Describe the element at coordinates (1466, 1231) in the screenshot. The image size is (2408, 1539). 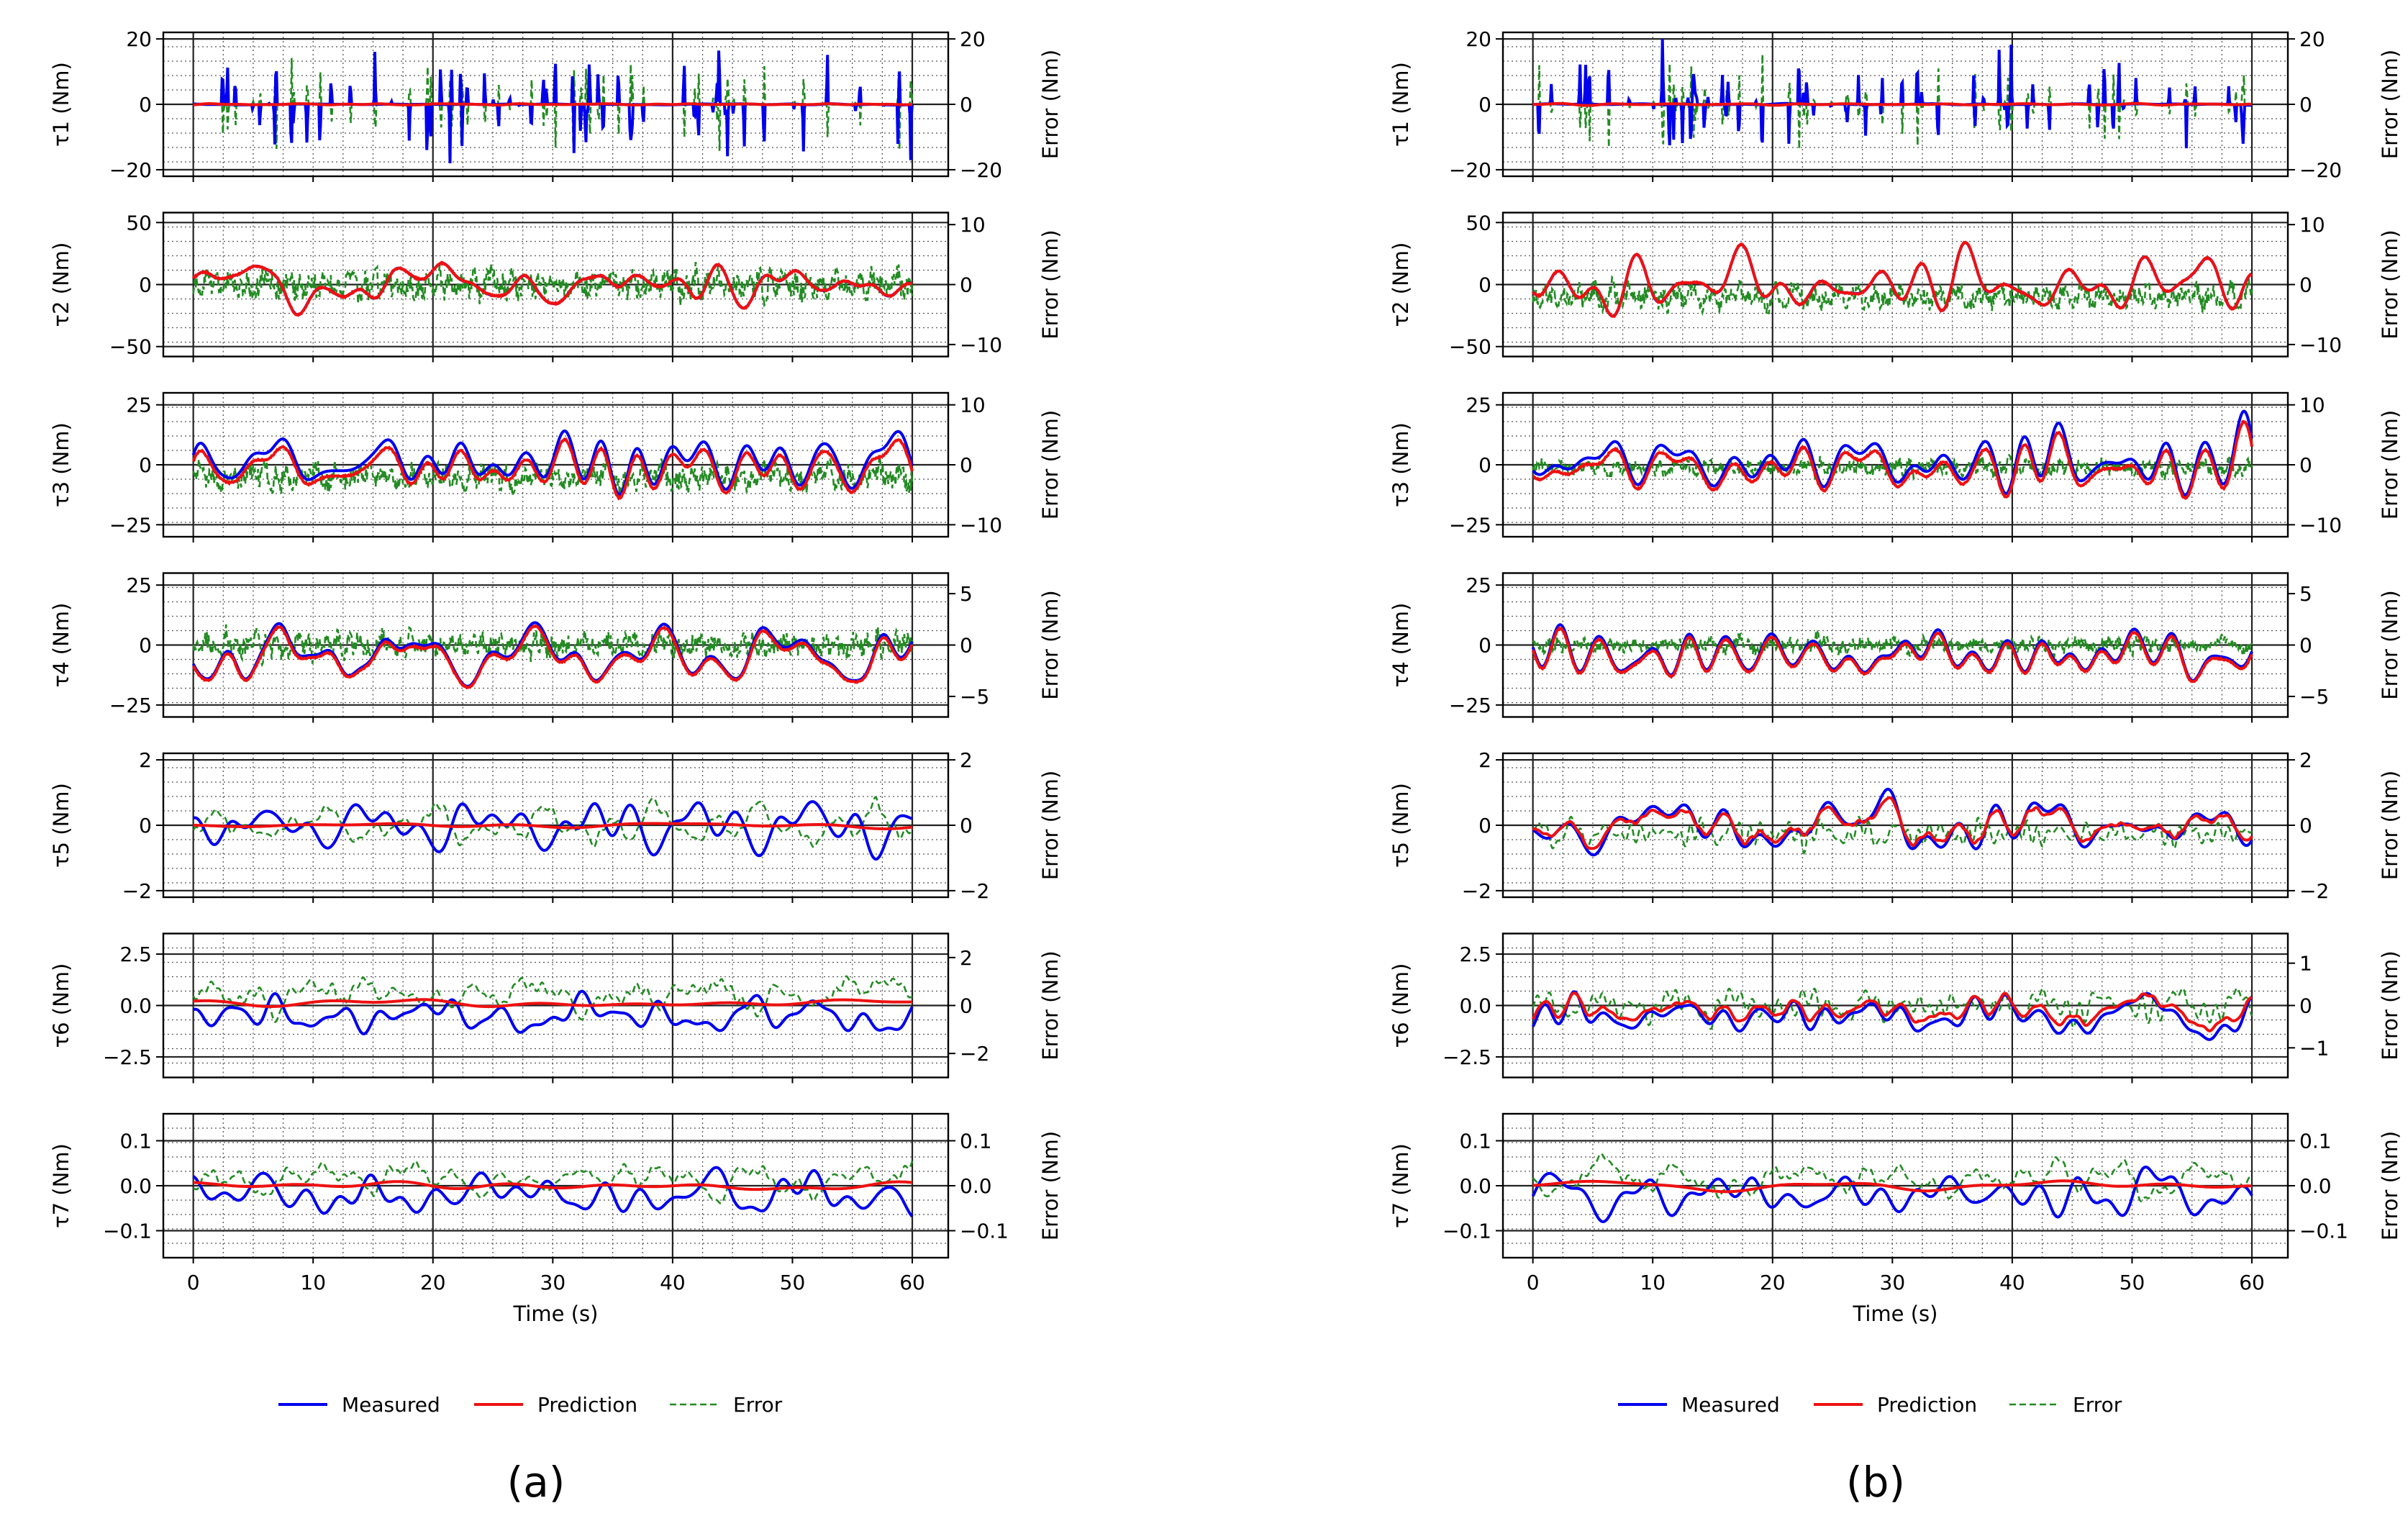
I see `y-tick-label: −0.1` at that location.